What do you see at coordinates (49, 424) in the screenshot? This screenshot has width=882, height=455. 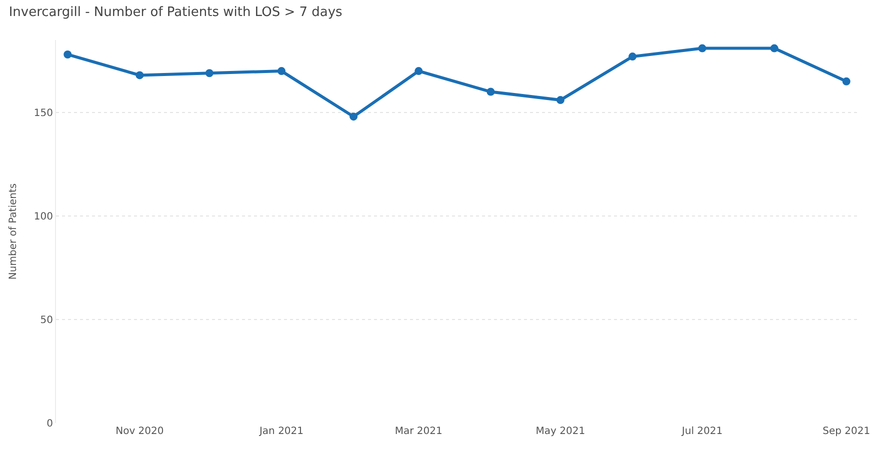 I see `y-tick-label: 0` at bounding box center [49, 424].